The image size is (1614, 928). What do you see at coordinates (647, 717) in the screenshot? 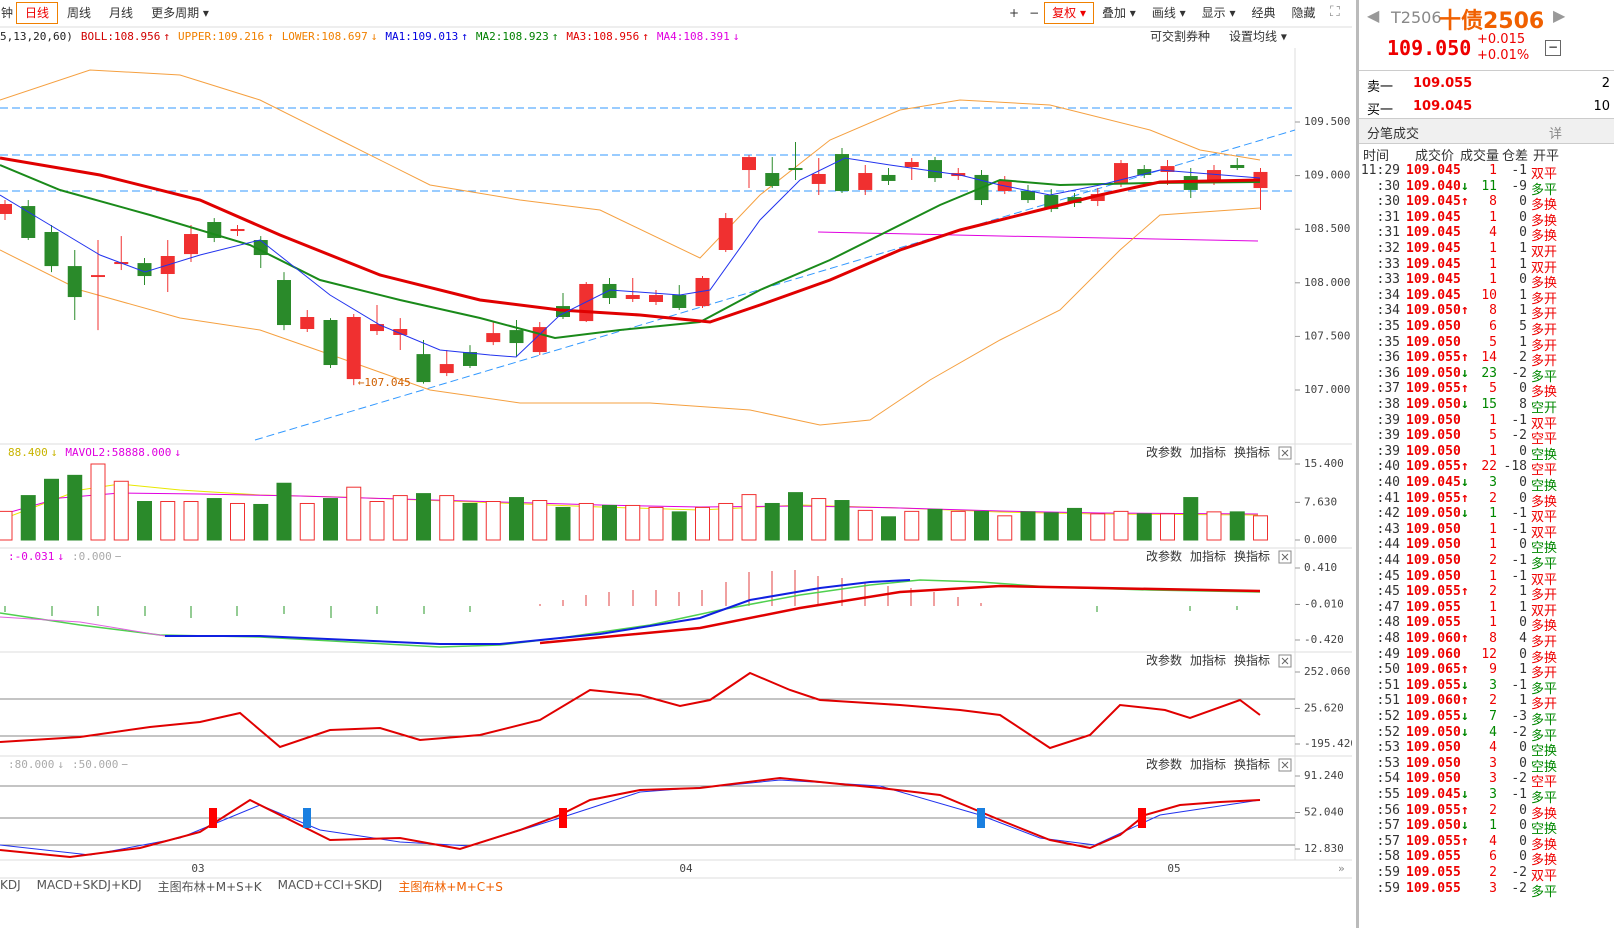
I see `cci-levels` at bounding box center [647, 717].